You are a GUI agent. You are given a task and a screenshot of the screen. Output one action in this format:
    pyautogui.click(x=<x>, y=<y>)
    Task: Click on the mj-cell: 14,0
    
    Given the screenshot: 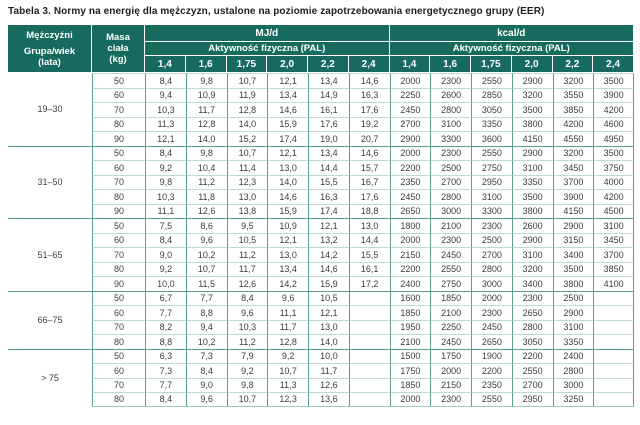 What is the action you would take?
    pyautogui.click(x=287, y=181)
    